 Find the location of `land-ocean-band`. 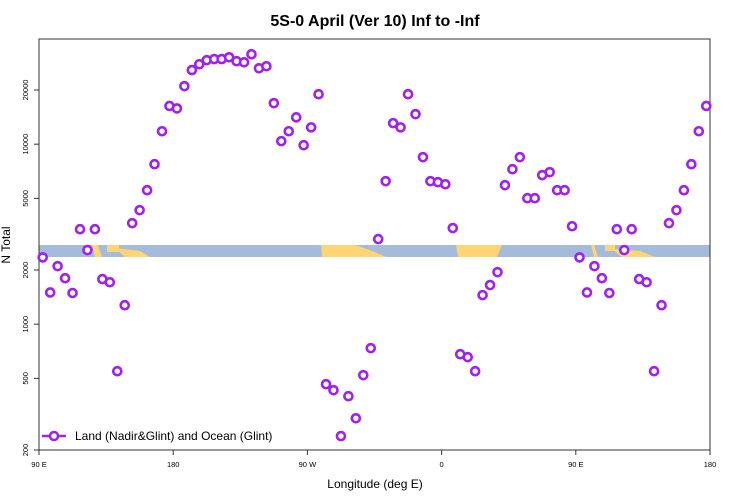

land-ocean-band is located at coordinates (374, 251).